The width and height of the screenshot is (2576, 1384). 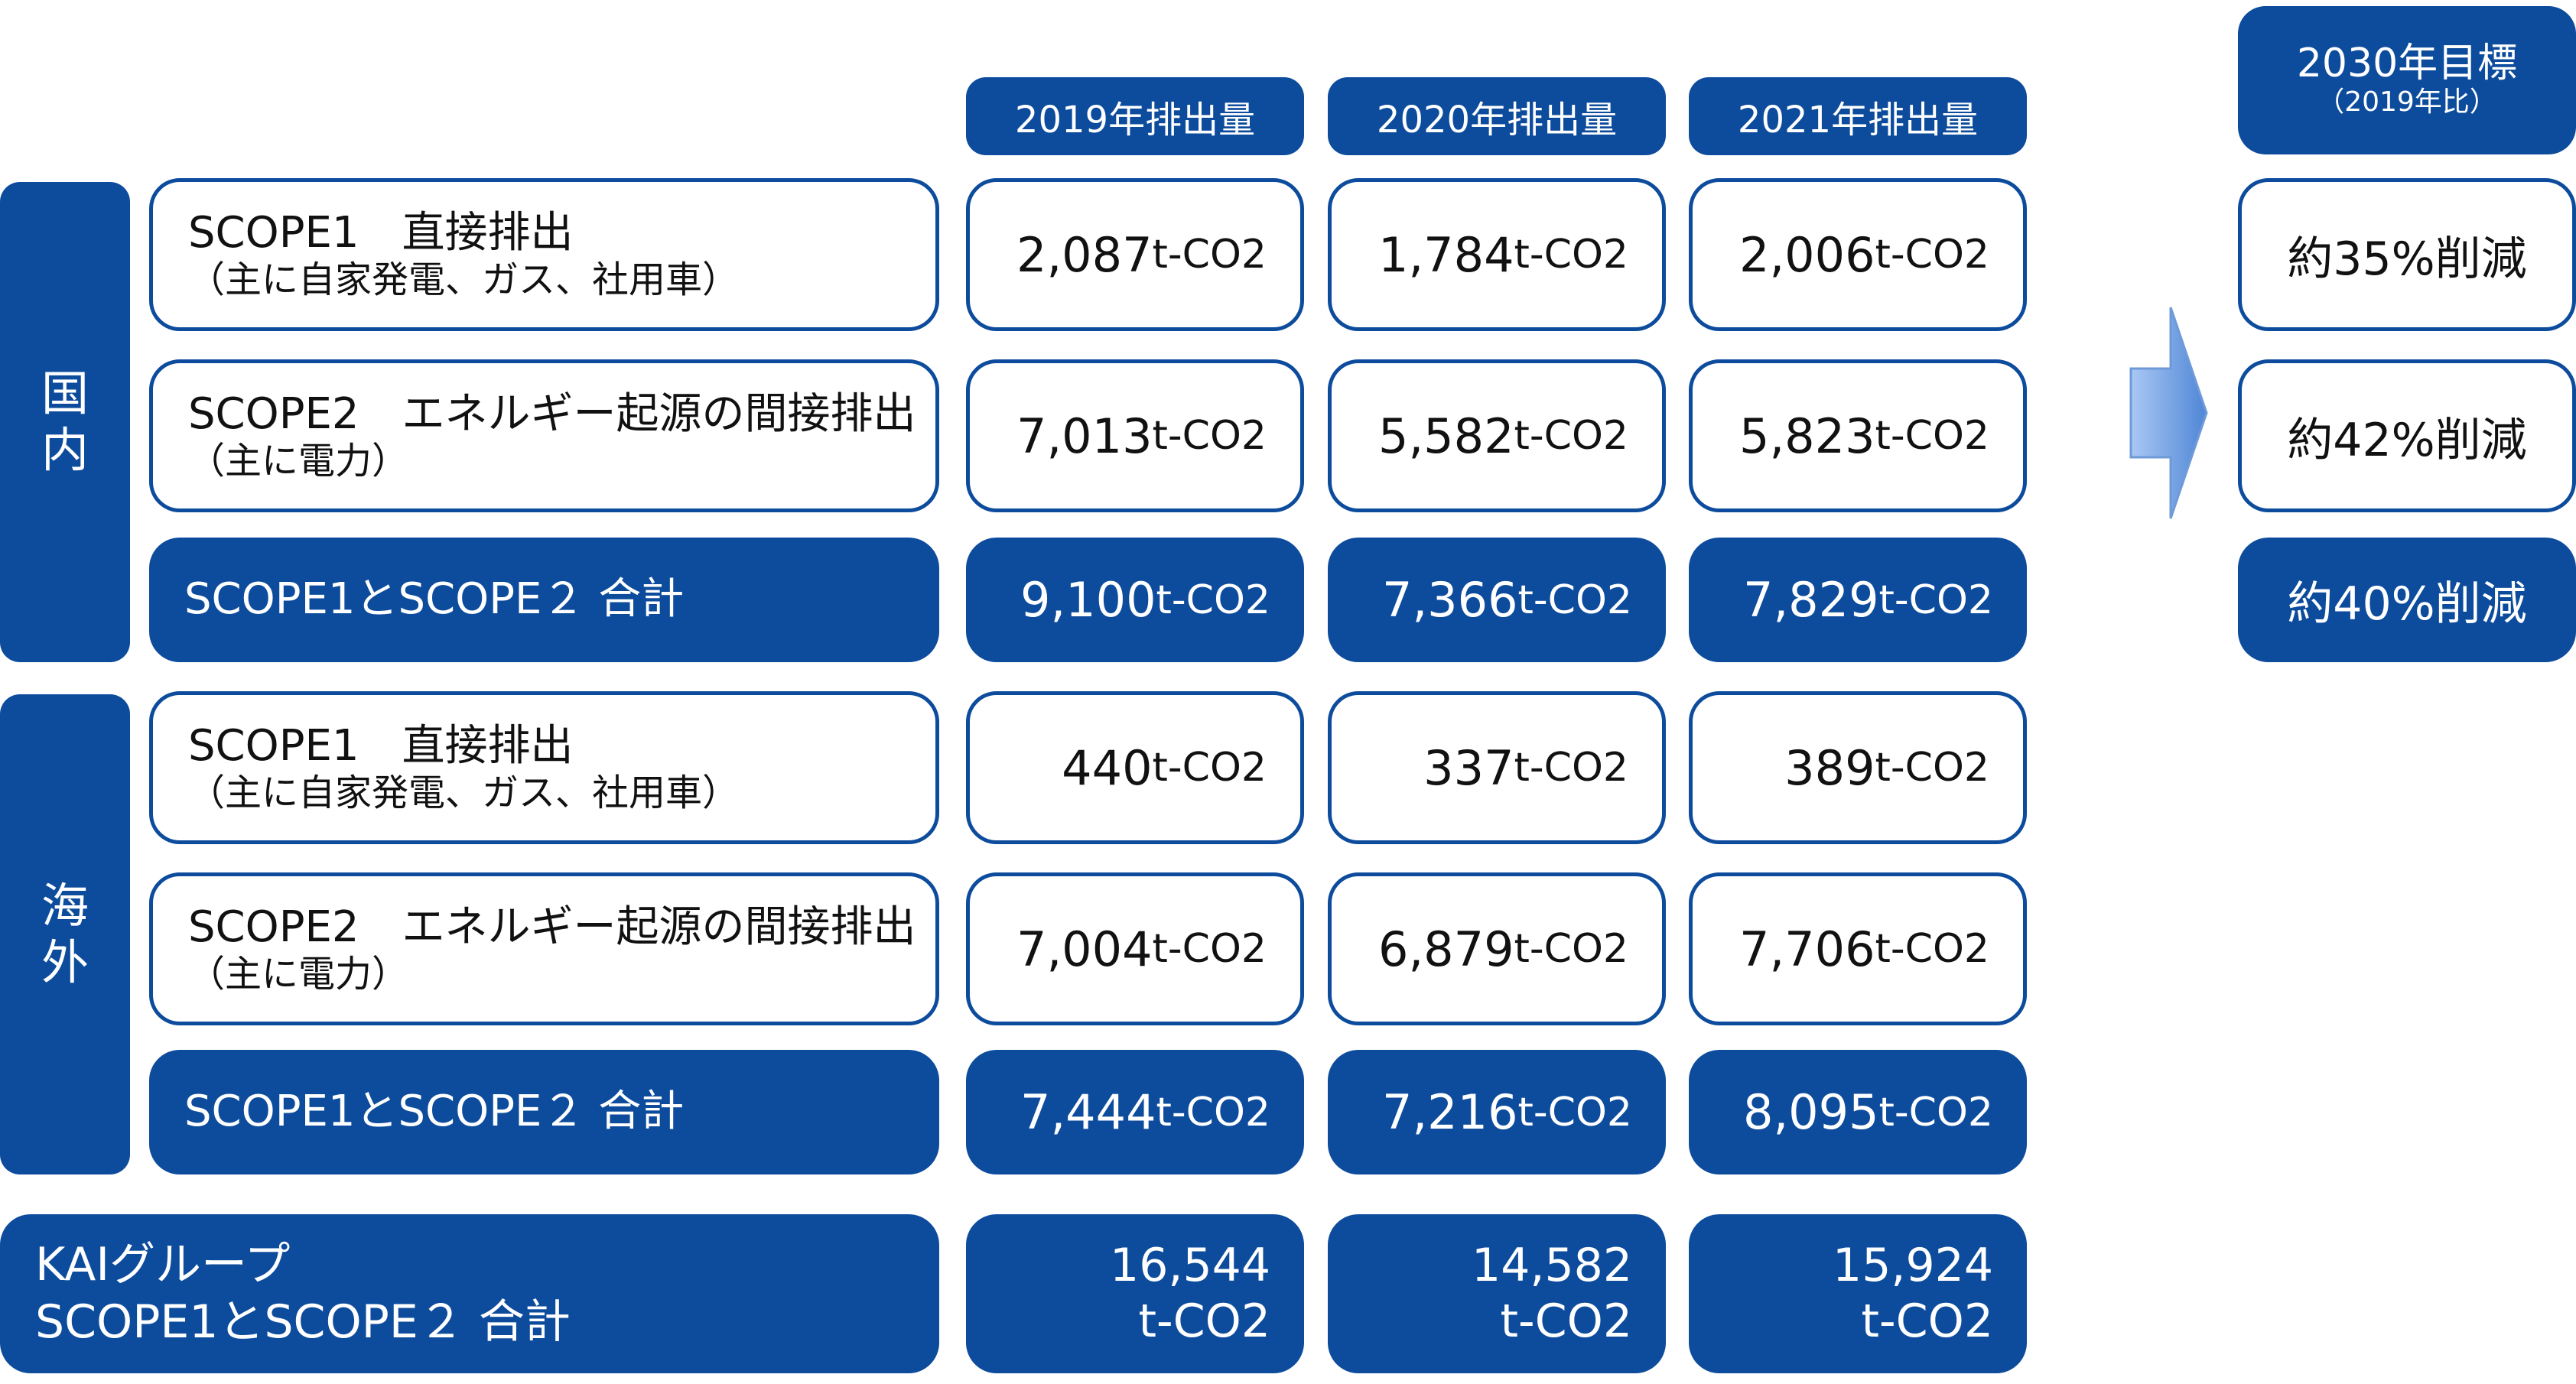 I want to click on domestic-scope1-2020: 1,784 t-CO2, so click(x=1497, y=254).